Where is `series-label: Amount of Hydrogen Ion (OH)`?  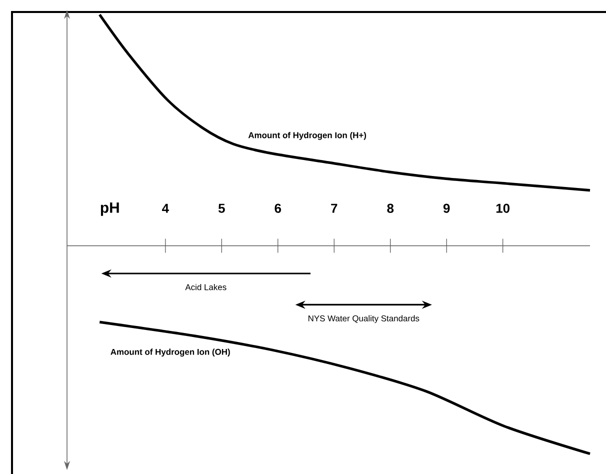
series-label: Amount of Hydrogen Ion (OH) is located at coordinates (170, 352).